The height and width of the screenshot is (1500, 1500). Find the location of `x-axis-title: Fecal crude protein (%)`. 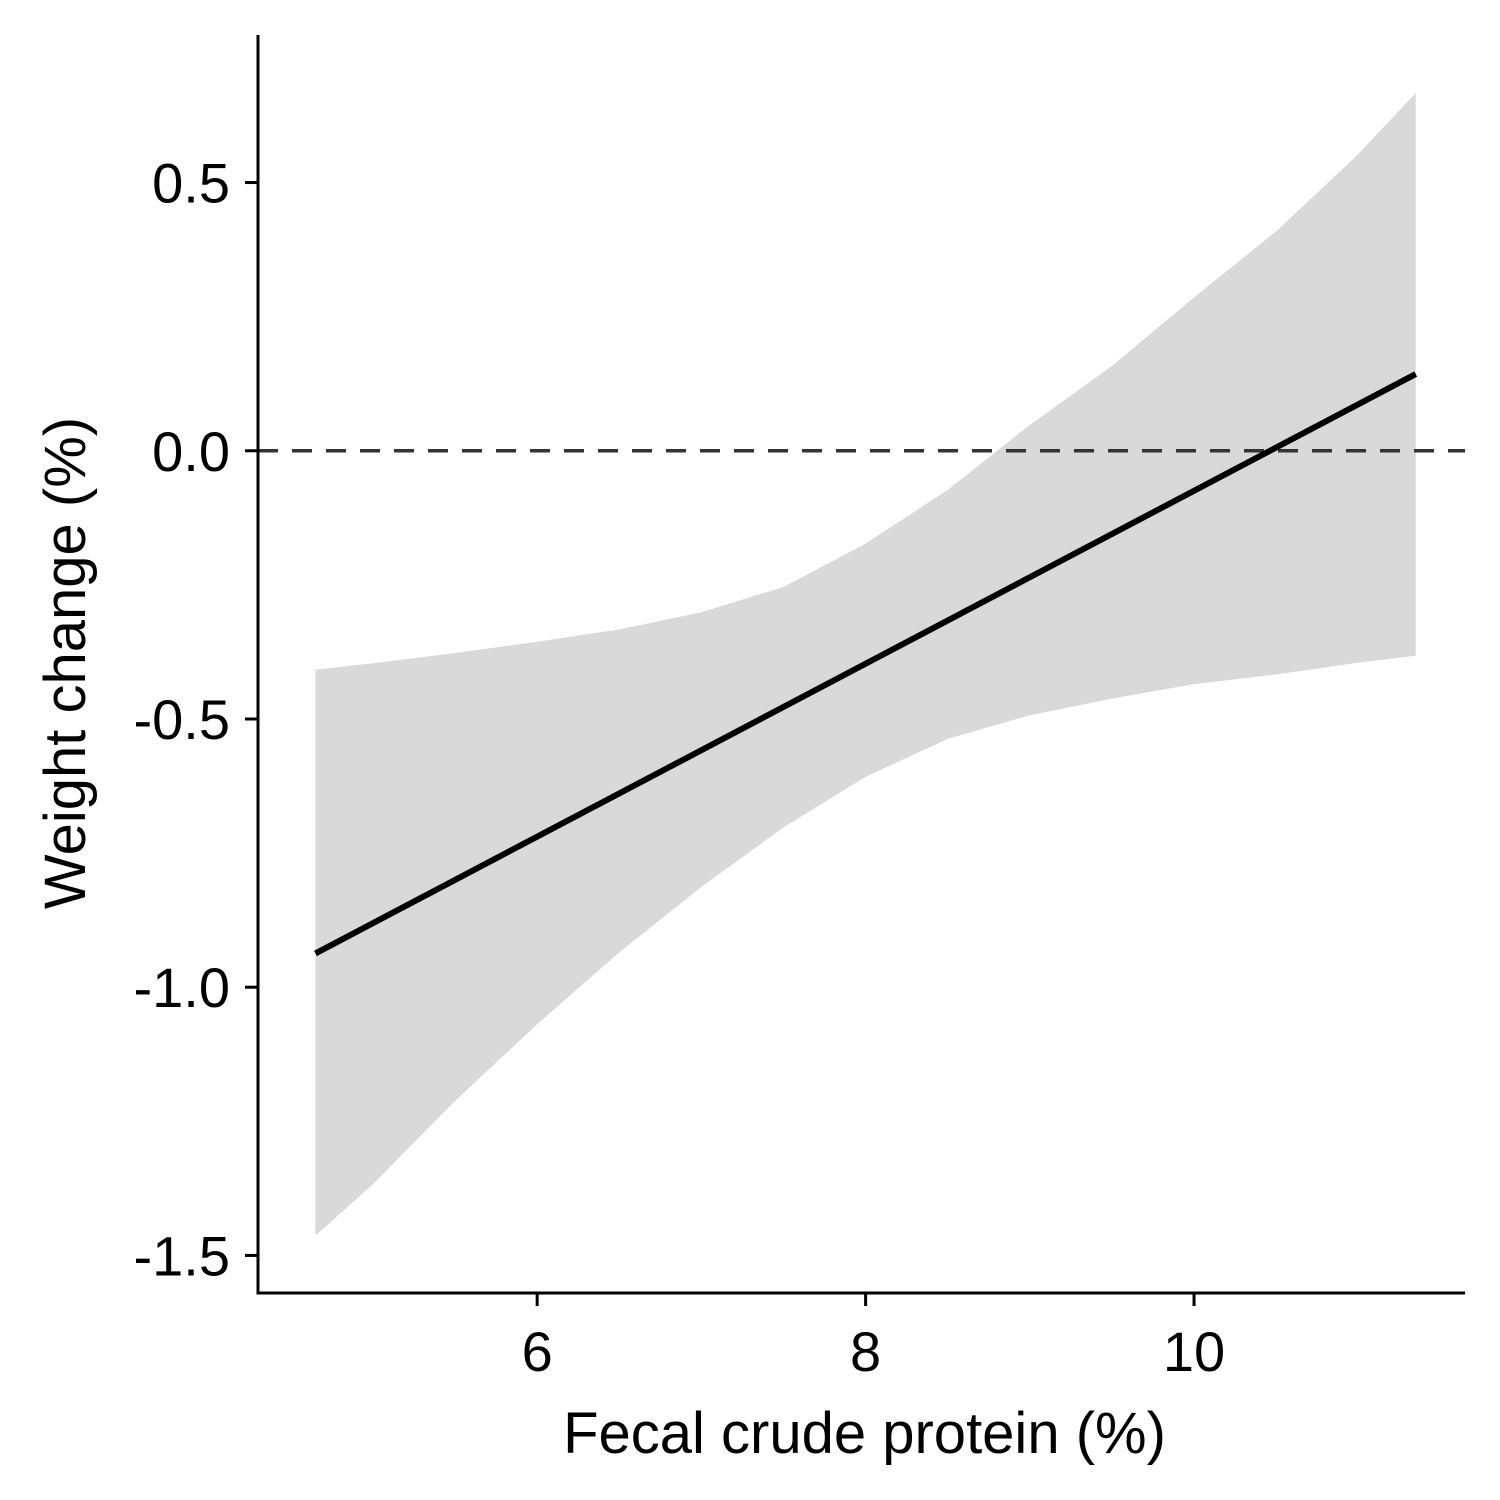

x-axis-title: Fecal crude protein (%) is located at coordinates (864, 1433).